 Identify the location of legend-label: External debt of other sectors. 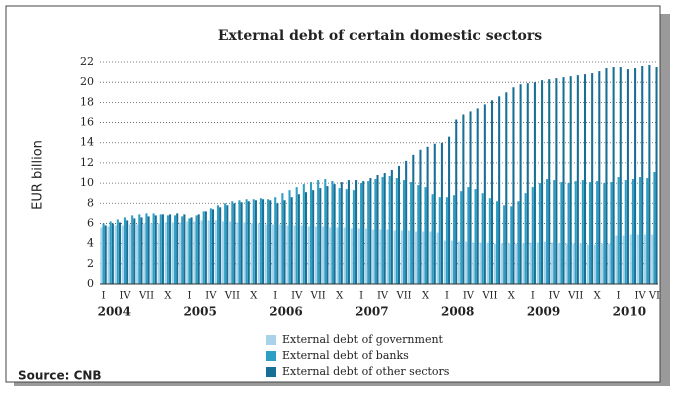
(366, 371).